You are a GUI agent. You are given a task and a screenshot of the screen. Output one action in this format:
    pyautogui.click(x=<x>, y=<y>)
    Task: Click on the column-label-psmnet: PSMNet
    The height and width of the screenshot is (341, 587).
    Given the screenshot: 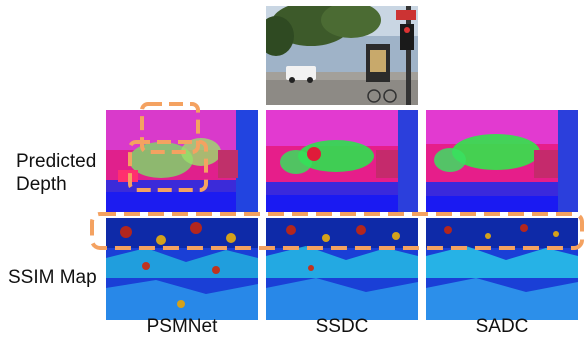 What is the action you would take?
    pyautogui.click(x=182, y=326)
    